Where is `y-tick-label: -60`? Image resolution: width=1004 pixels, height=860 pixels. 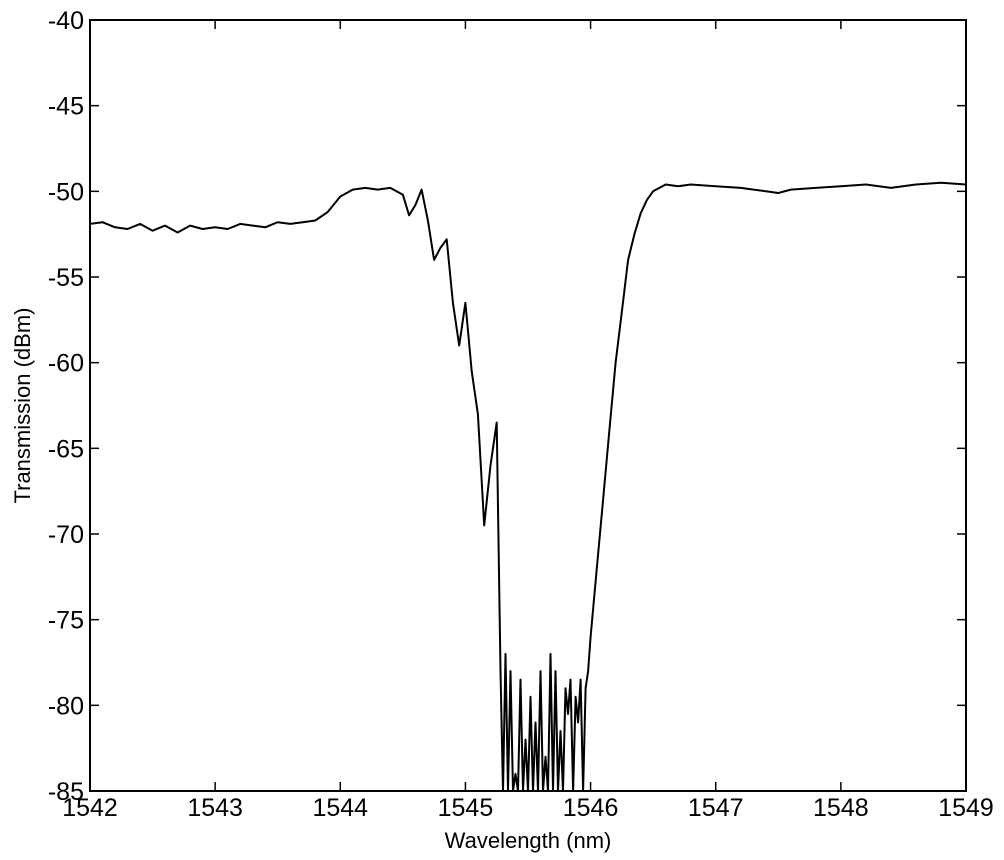 y-tick-label: -60 is located at coordinates (66, 364).